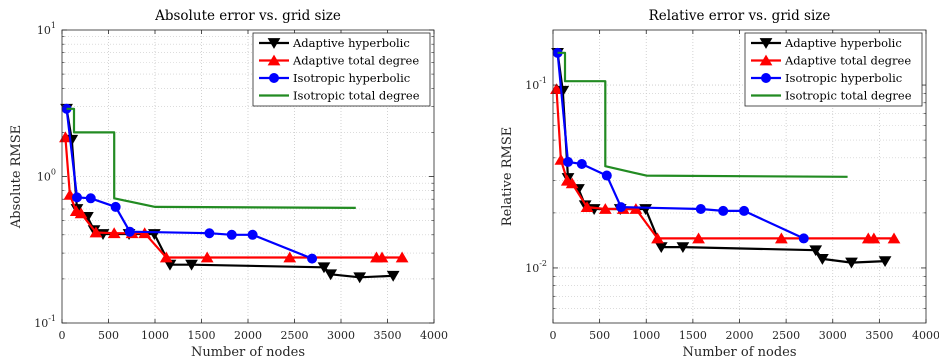 The height and width of the screenshot is (360, 939). I want to click on y-axis-label: Relative RMSE, so click(507, 176).